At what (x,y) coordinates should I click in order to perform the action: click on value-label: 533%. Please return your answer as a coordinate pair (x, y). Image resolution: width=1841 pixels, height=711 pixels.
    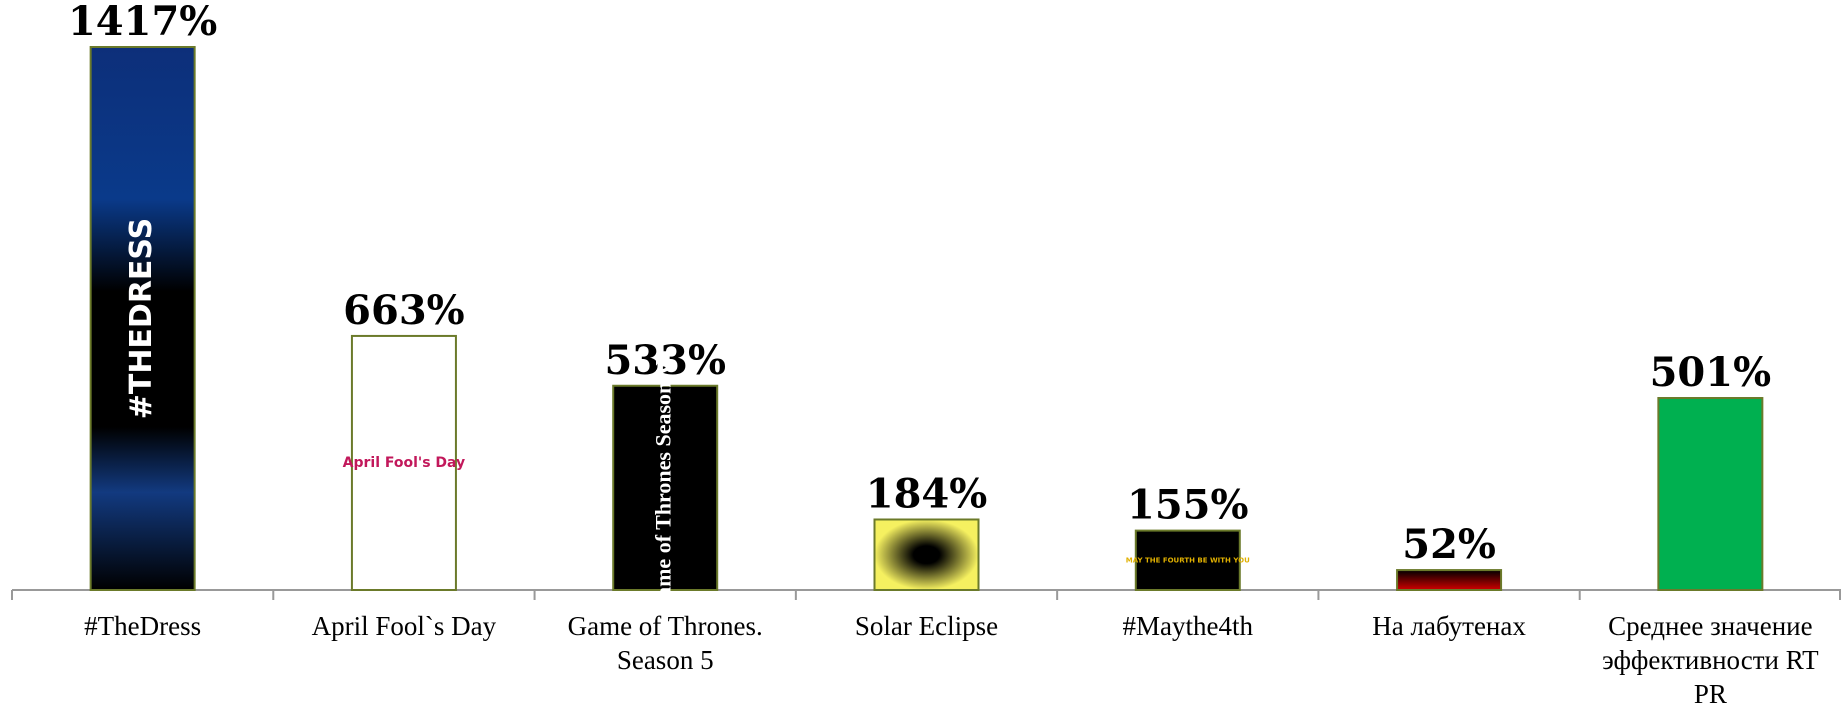
    Looking at the image, I should click on (665, 360).